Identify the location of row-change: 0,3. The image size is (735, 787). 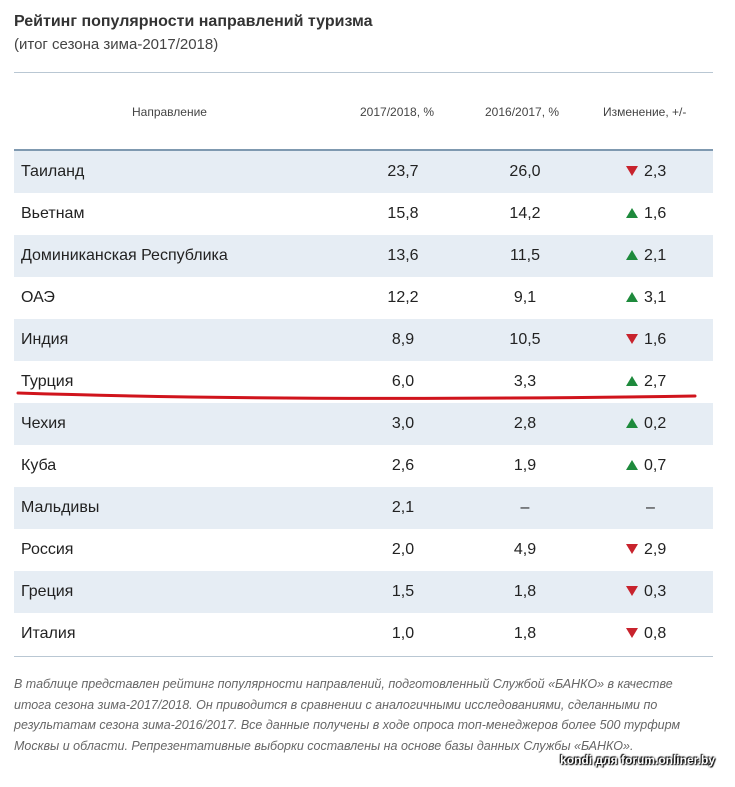
(656, 592).